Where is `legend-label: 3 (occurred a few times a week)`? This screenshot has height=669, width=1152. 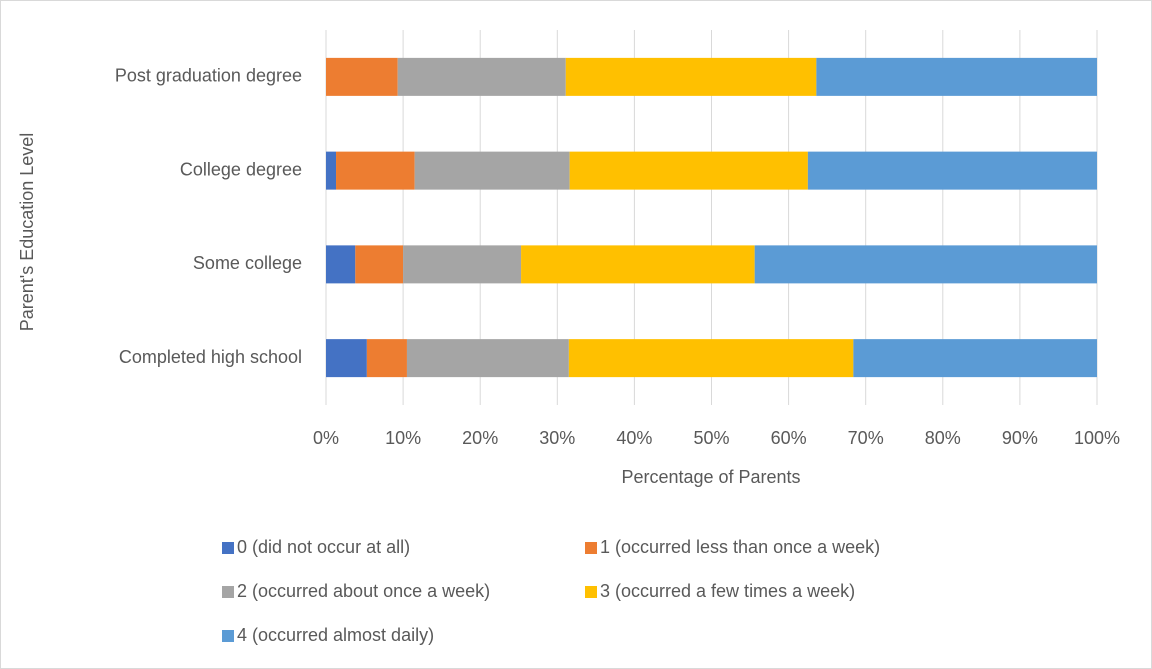
legend-label: 3 (occurred a few times a week) is located at coordinates (727, 591).